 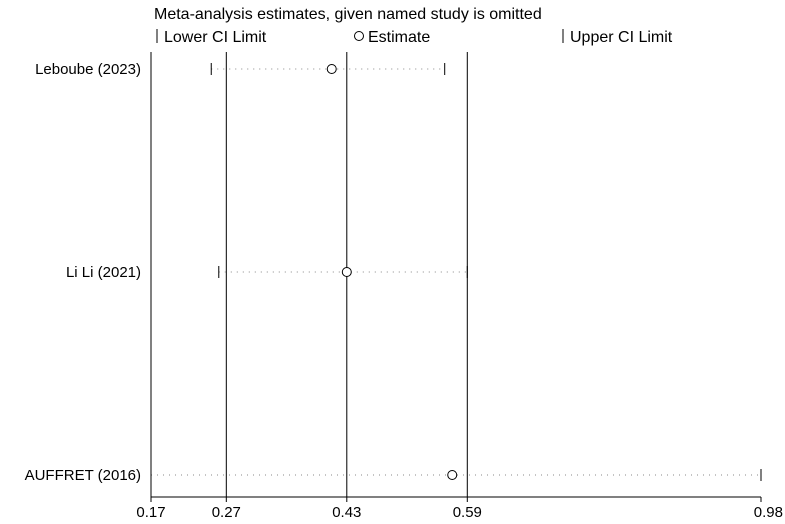 What do you see at coordinates (399, 37) in the screenshot?
I see `legend-estimate-label: Estimate` at bounding box center [399, 37].